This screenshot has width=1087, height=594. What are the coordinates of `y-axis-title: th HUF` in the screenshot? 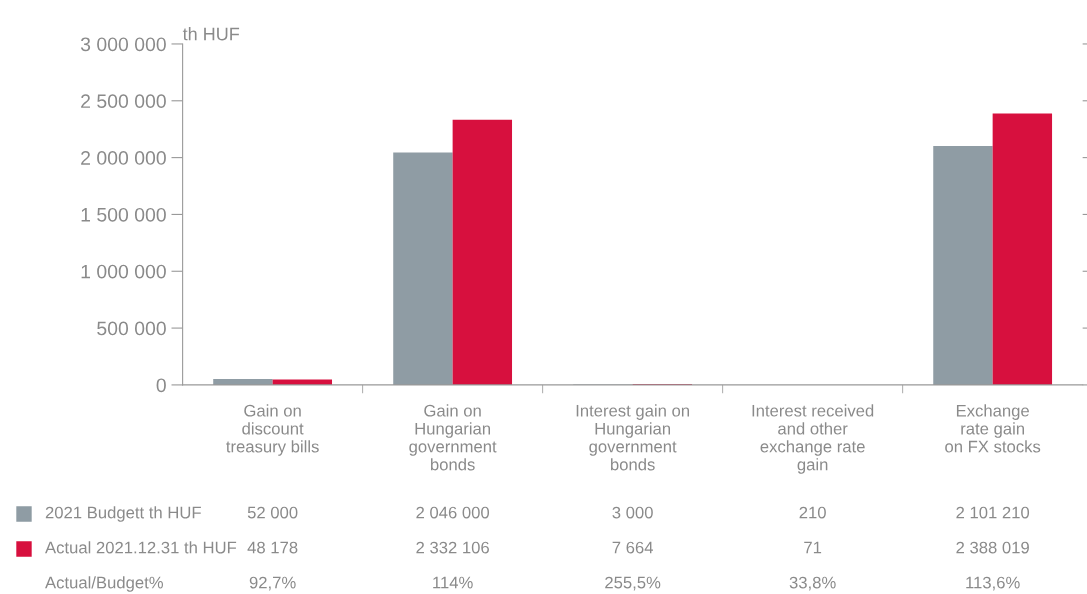 It's located at (211, 34).